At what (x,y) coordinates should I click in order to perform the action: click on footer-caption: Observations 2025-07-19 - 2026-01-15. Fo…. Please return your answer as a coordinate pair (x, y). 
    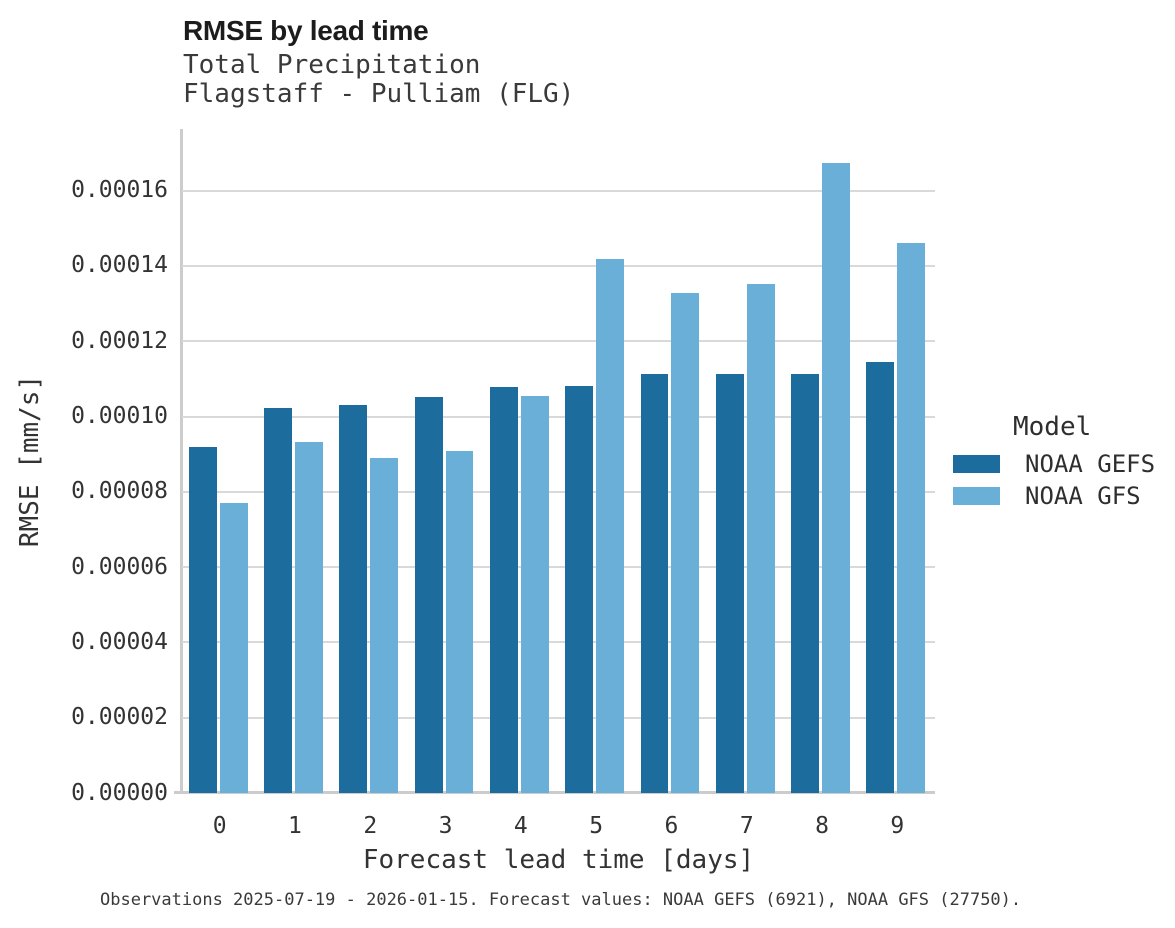
    Looking at the image, I should click on (561, 900).